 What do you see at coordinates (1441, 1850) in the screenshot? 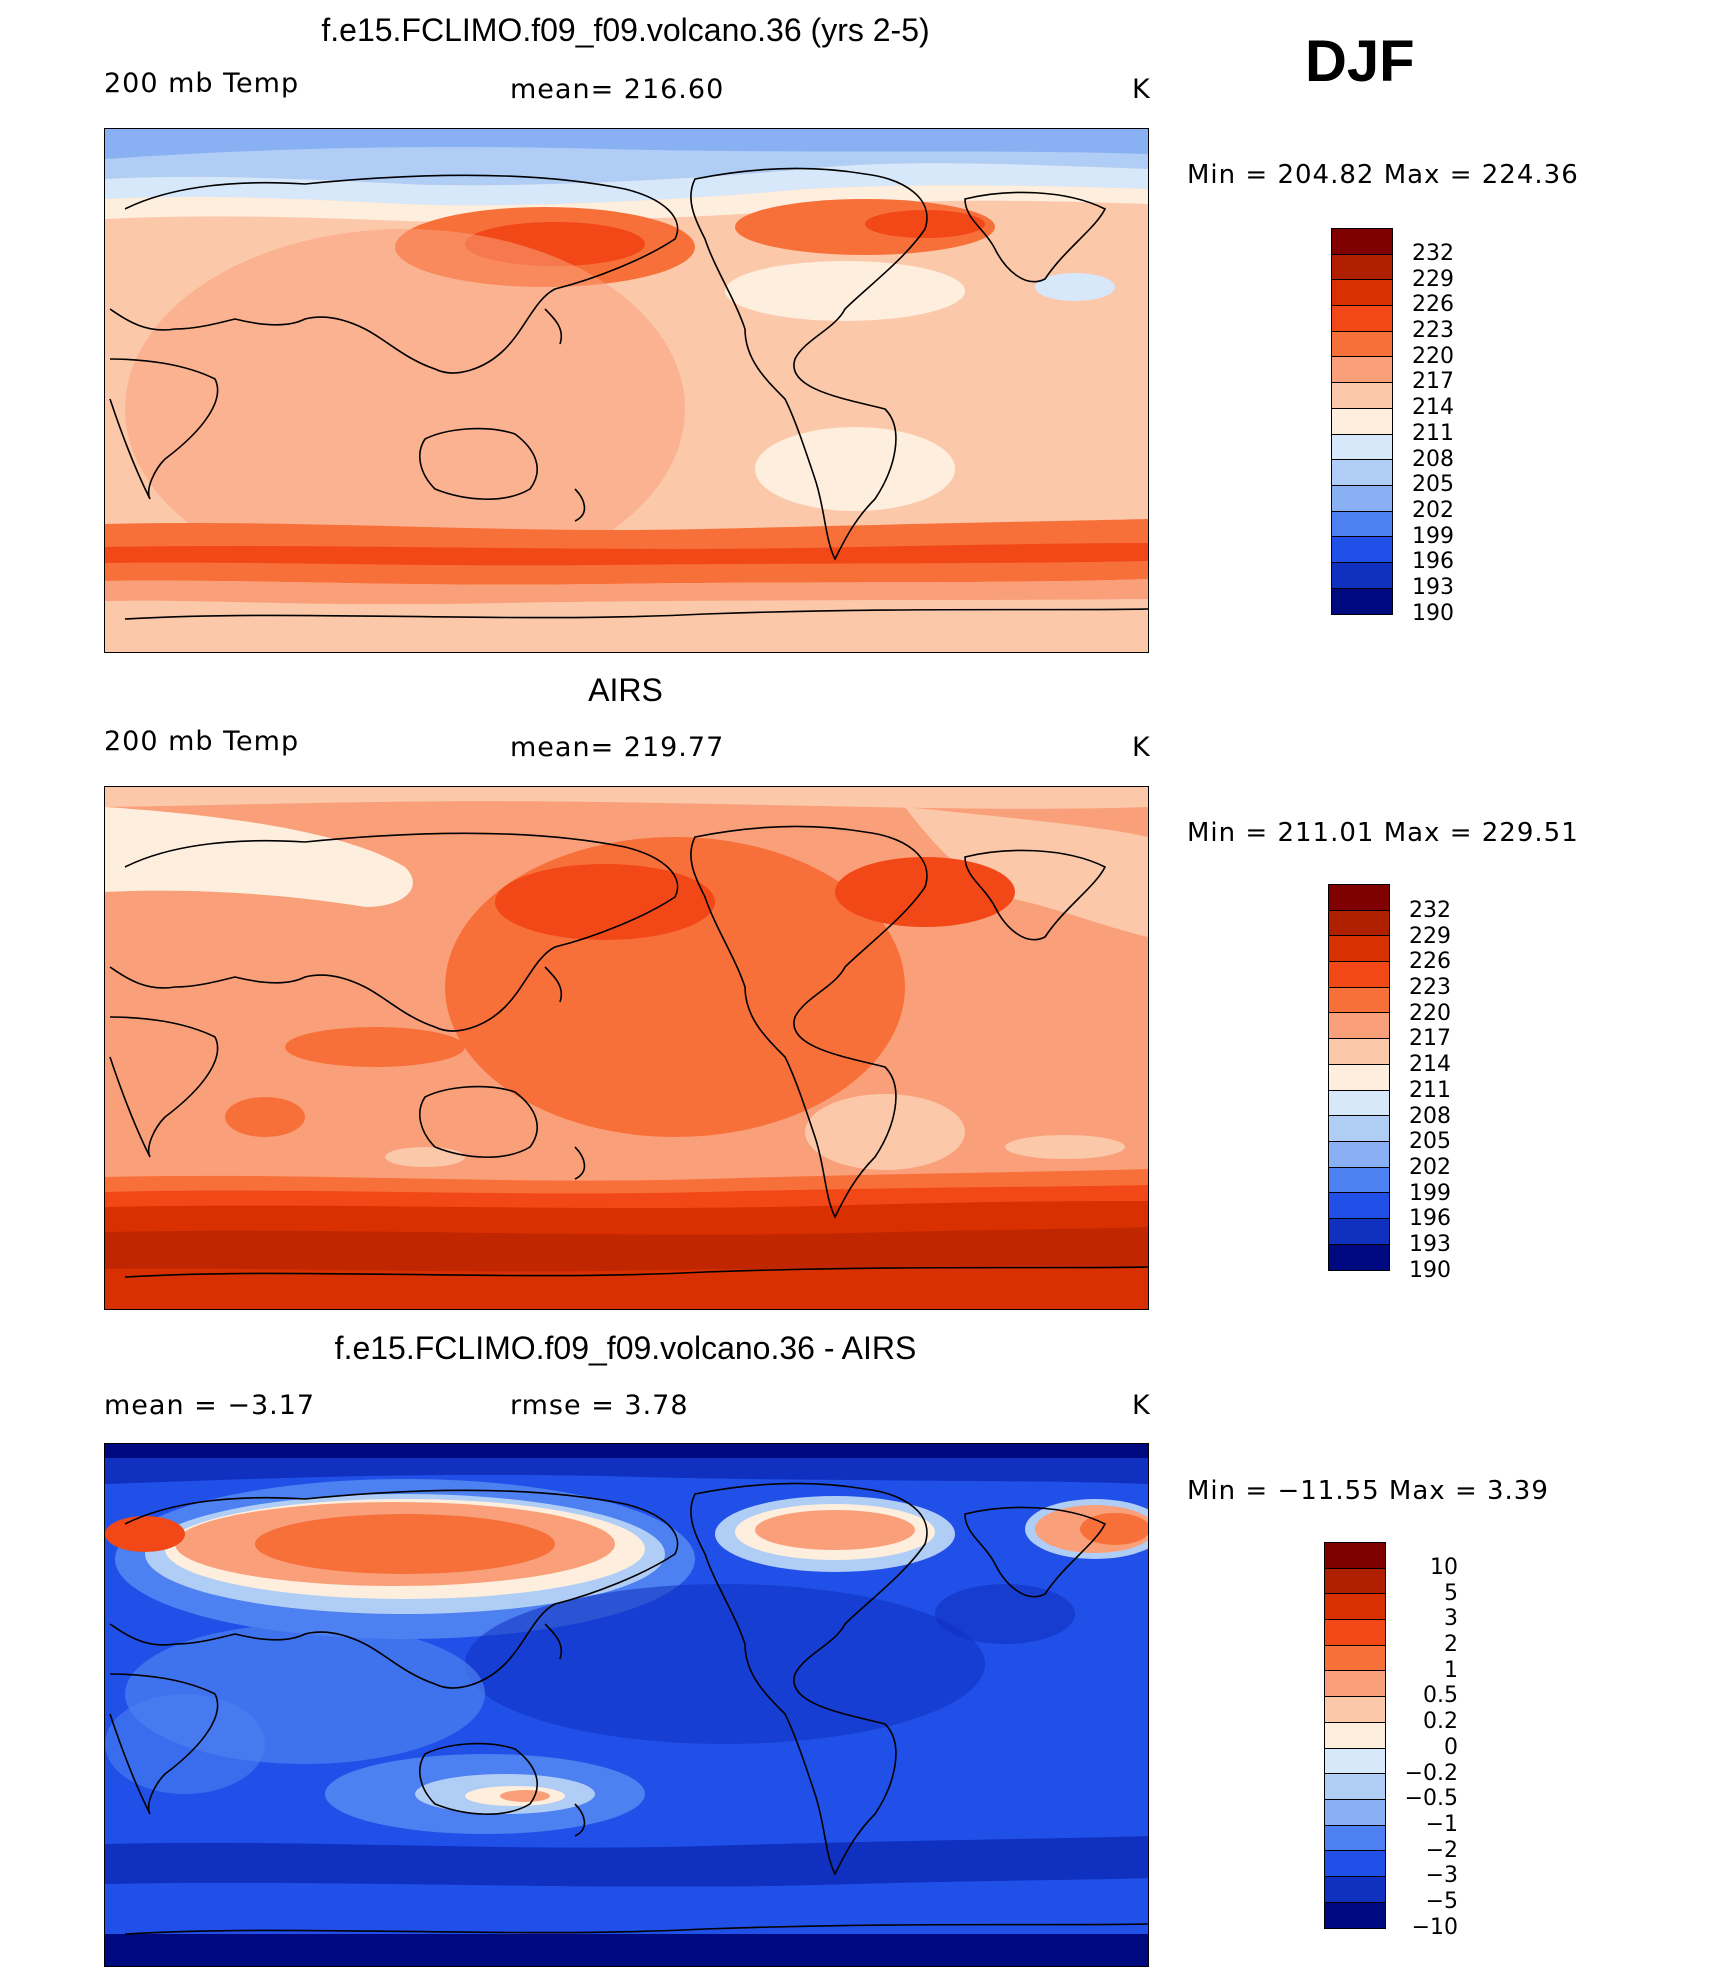
I see `colorbar-label: −2` at bounding box center [1441, 1850].